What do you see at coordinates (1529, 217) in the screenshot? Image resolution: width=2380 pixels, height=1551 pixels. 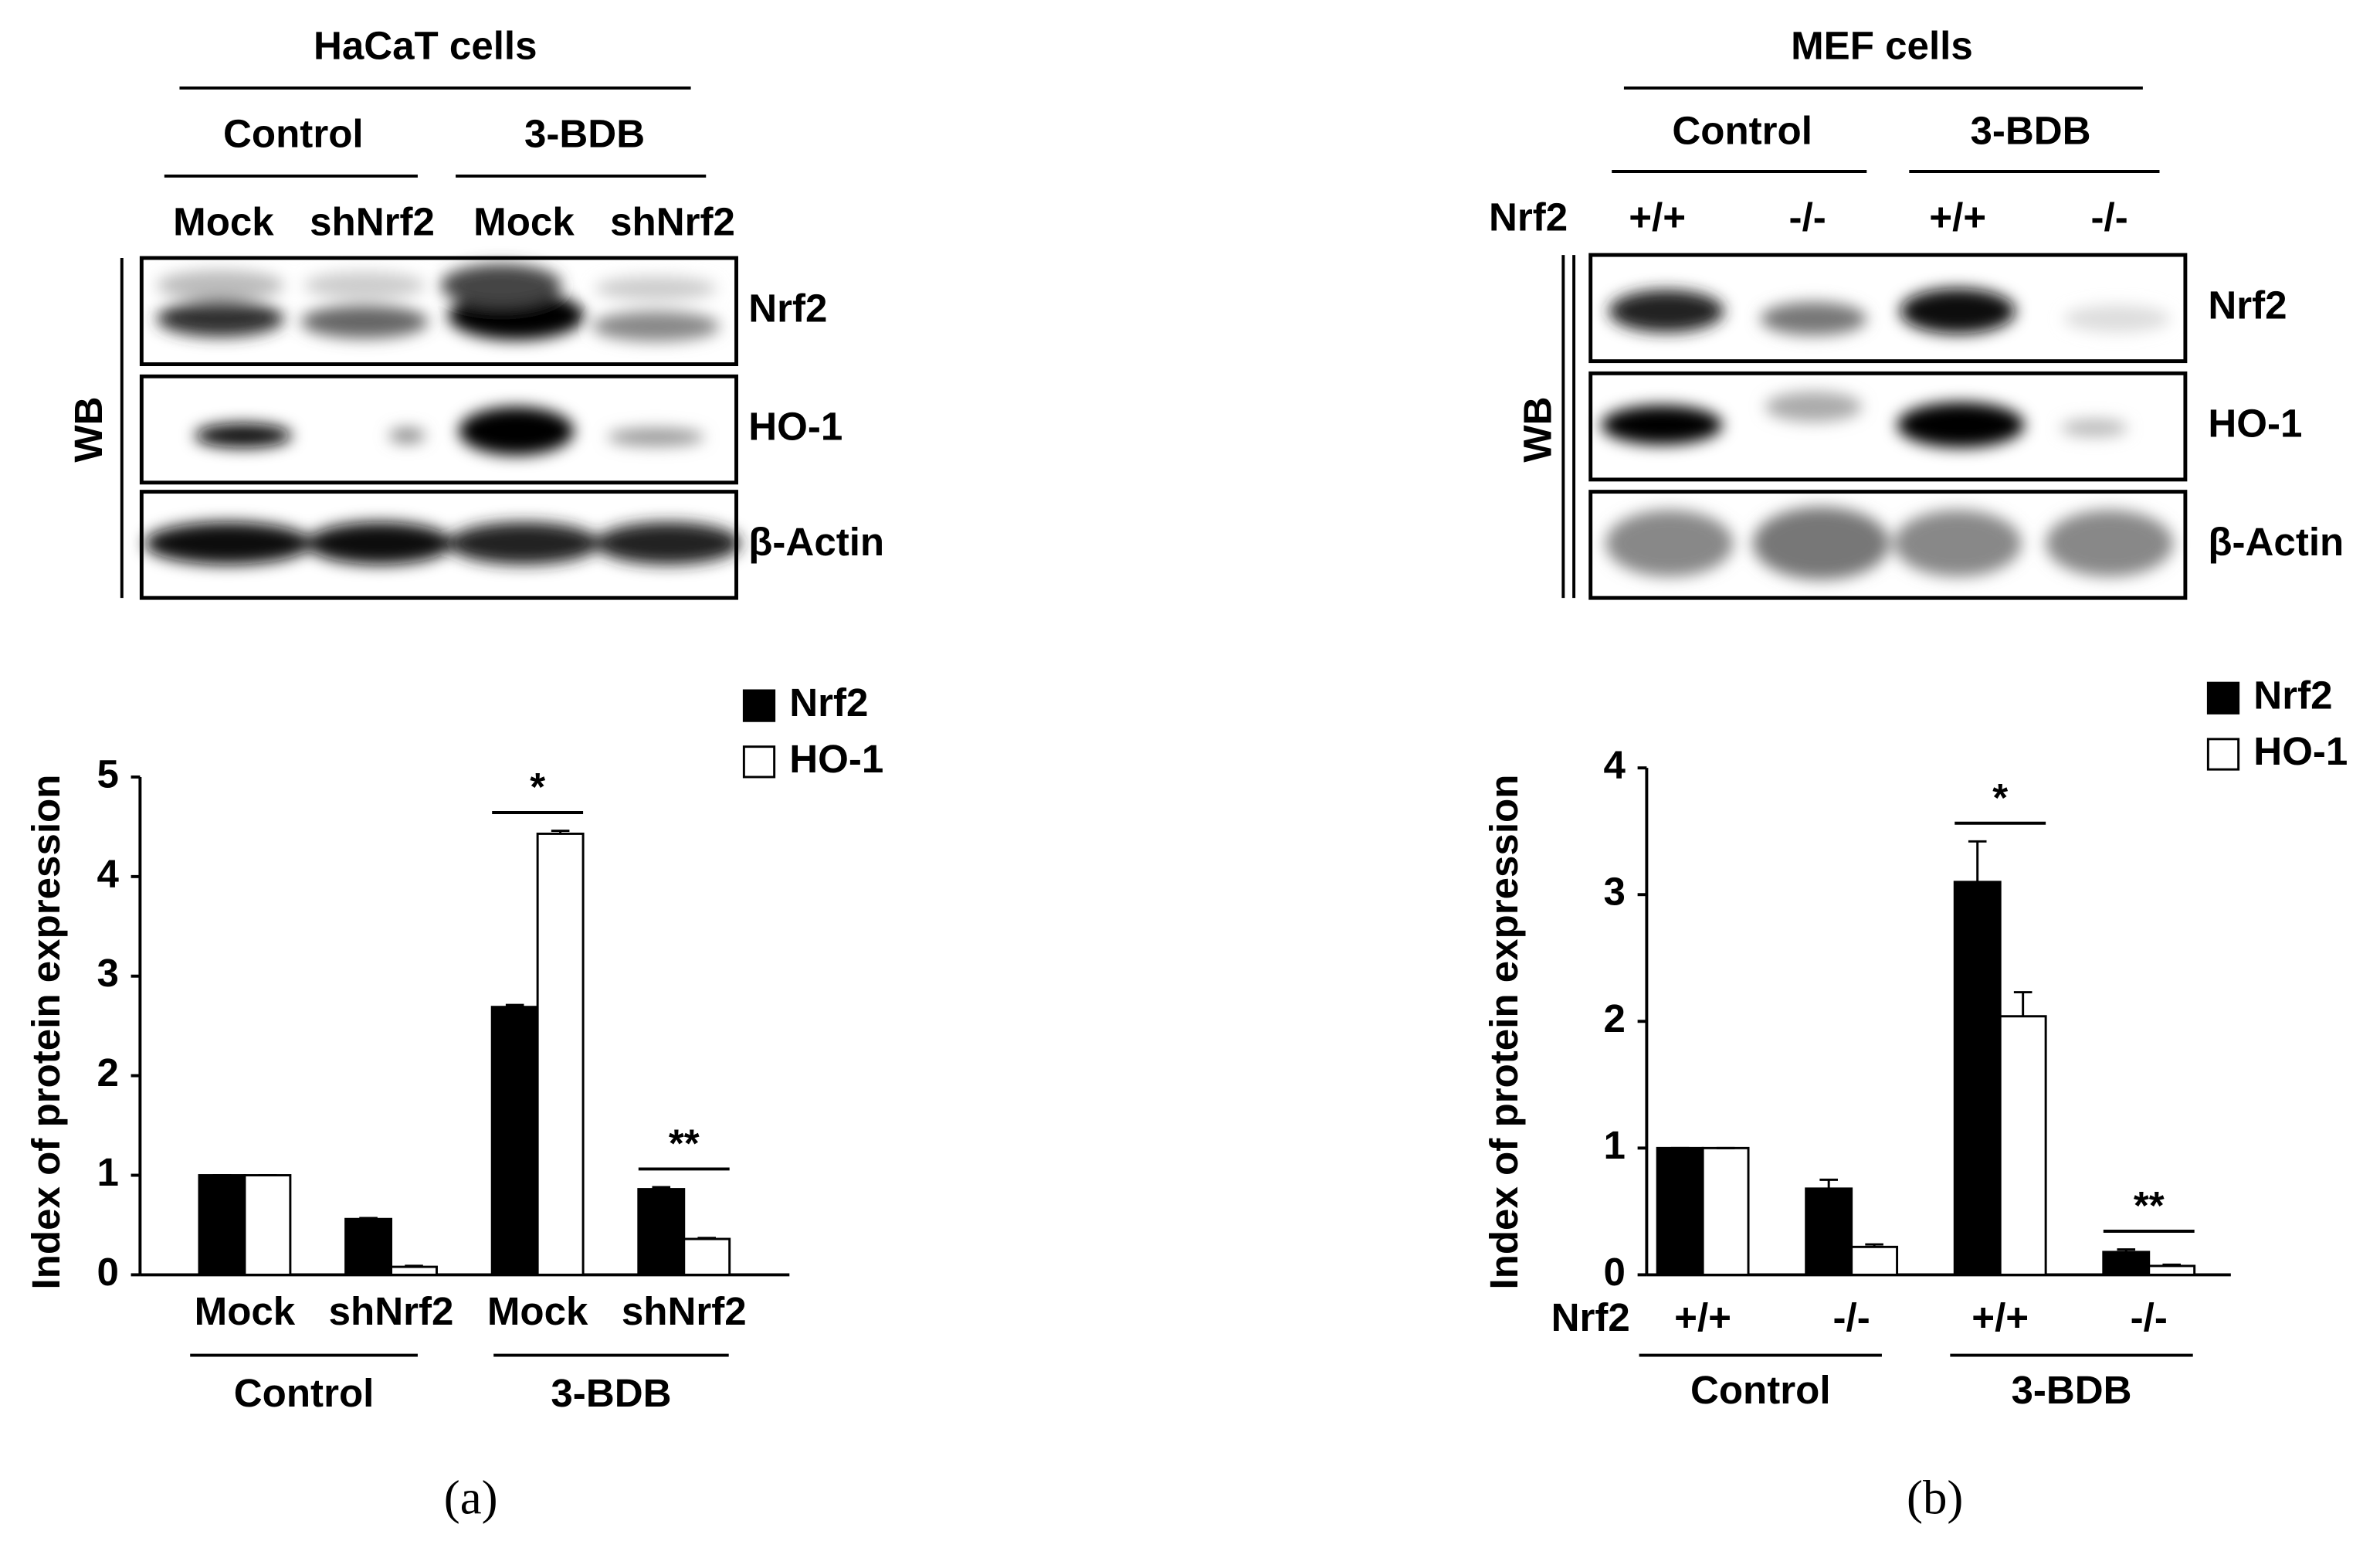 I see `lane-axis-label: Nrf2` at bounding box center [1529, 217].